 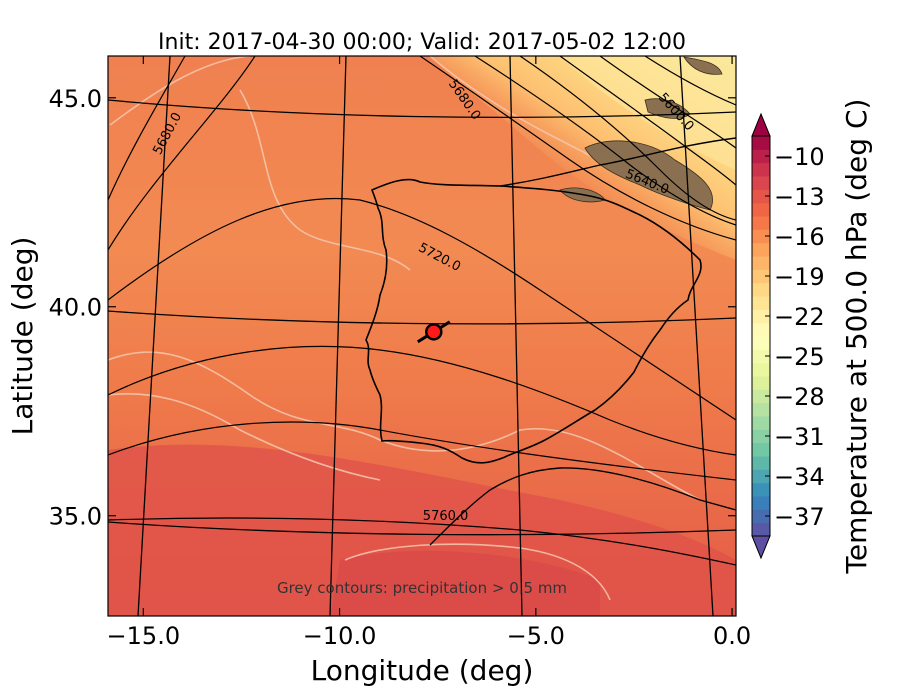 What do you see at coordinates (446, 516) in the screenshot?
I see `contour-label: 5760.0` at bounding box center [446, 516].